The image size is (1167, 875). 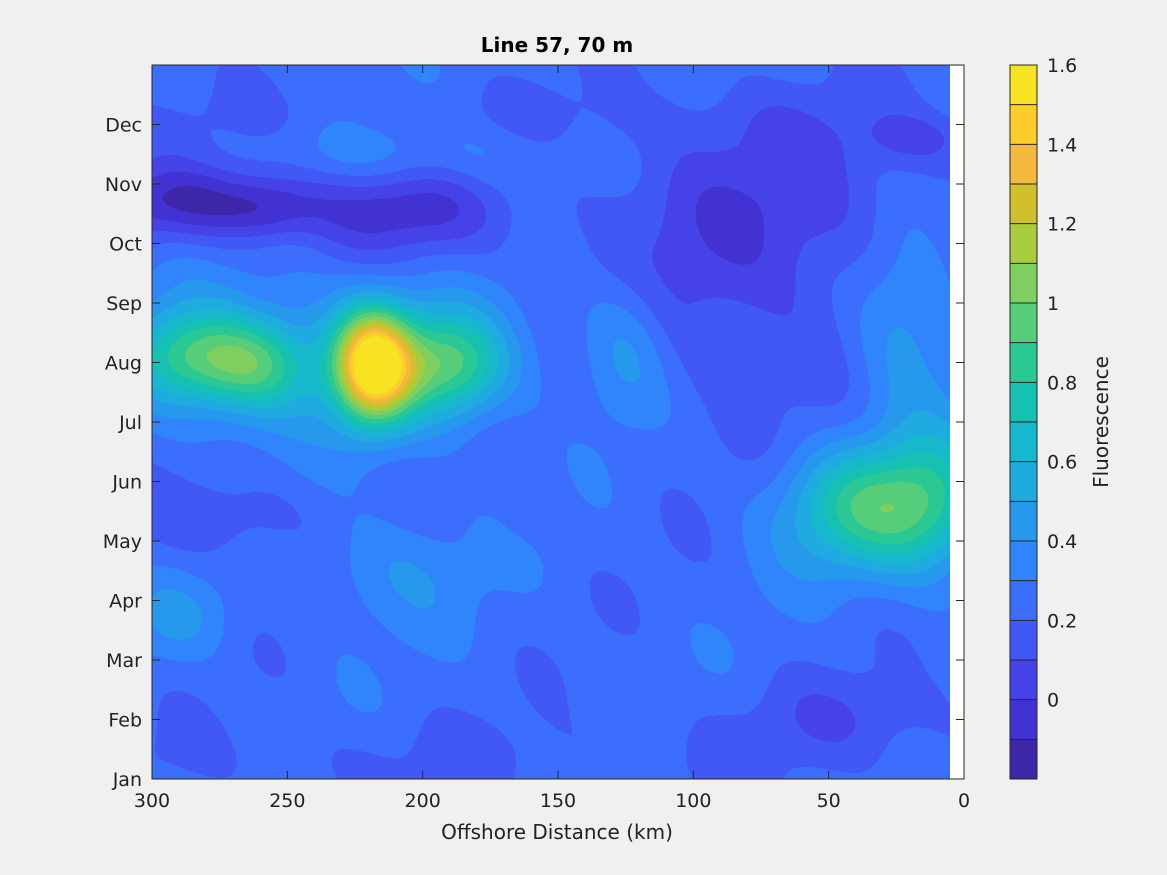 What do you see at coordinates (1101, 422) in the screenshot?
I see `colorbar-label: Fluorescence` at bounding box center [1101, 422].